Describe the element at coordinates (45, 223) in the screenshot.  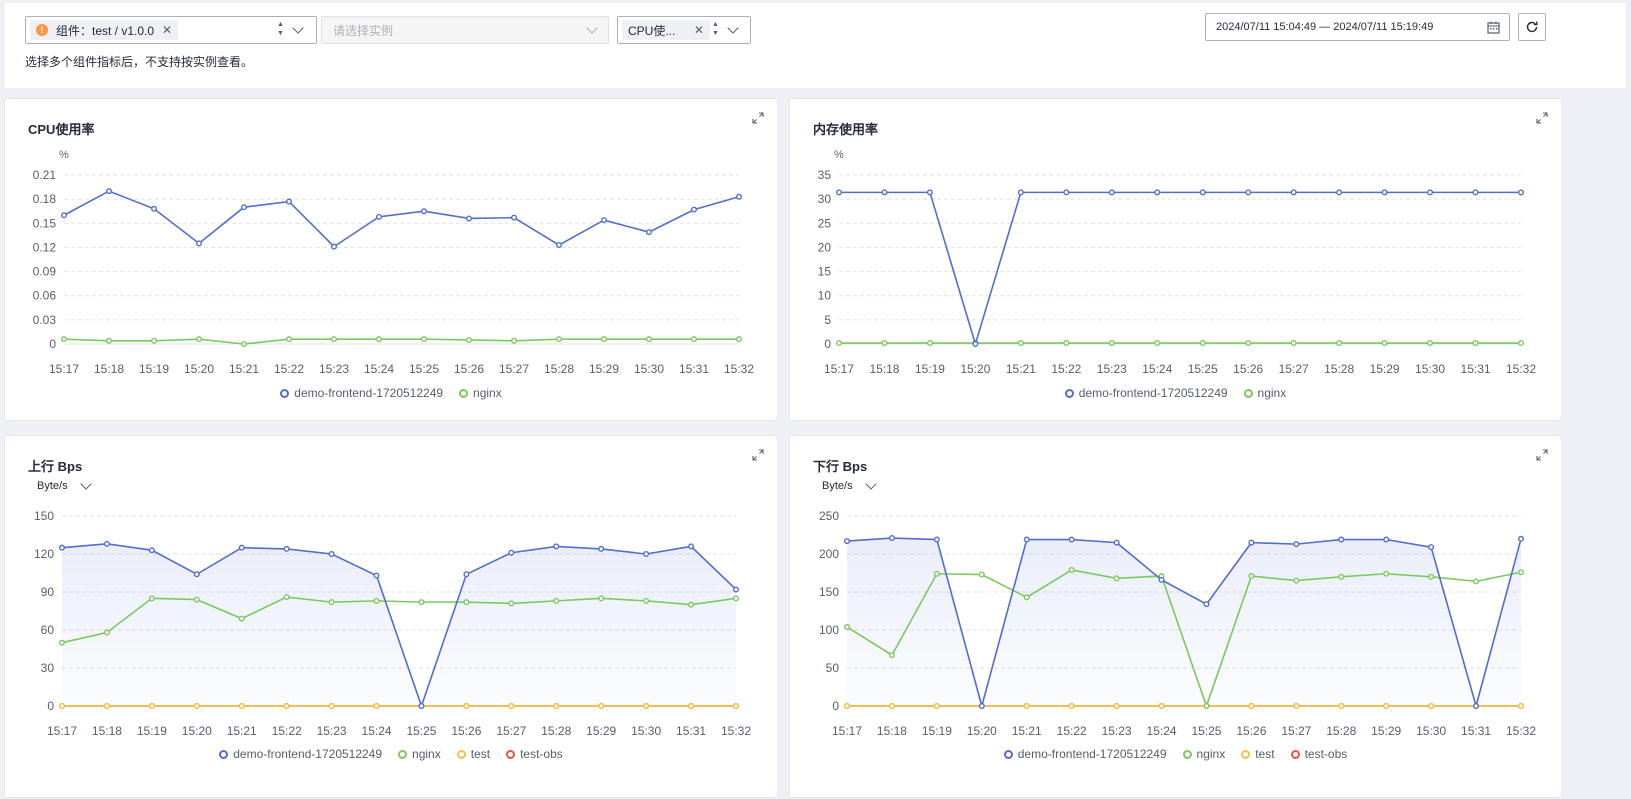
I see `y-tick-label: 0.15` at that location.